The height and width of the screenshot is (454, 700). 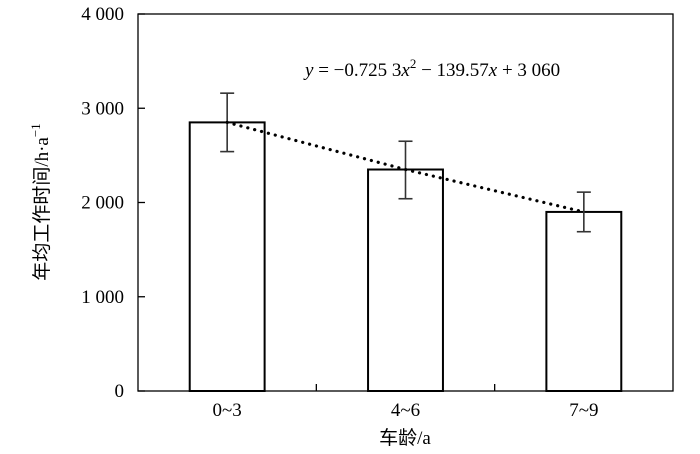 What do you see at coordinates (35, 130) in the screenshot?
I see `y-axis-title-sup: −1` at bounding box center [35, 130].